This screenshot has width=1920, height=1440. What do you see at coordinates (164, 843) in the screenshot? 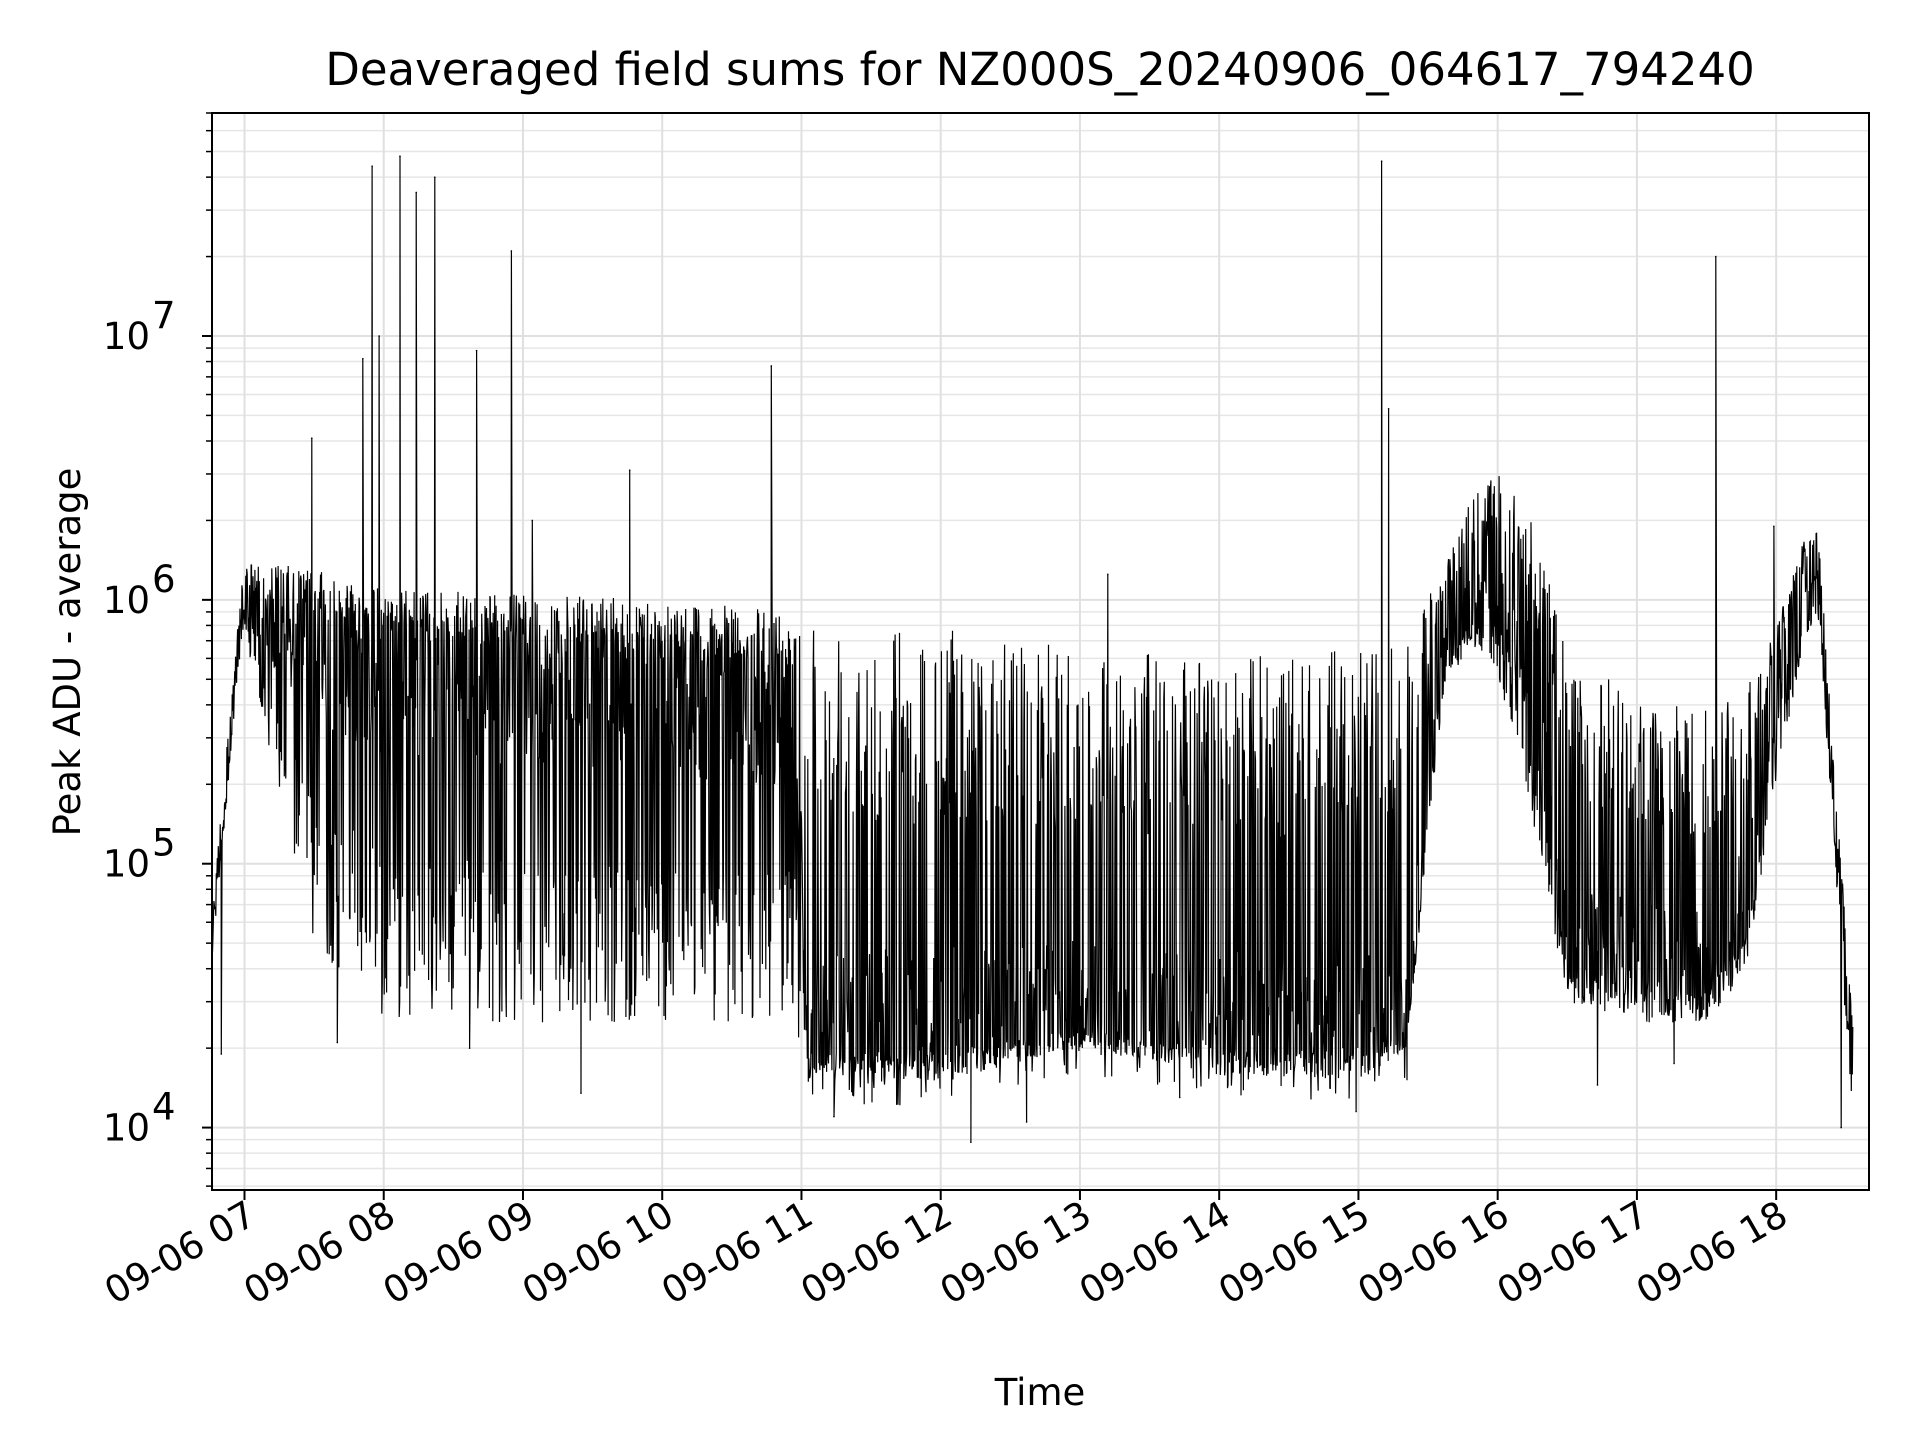
I see `y-tick-exponent: 5` at bounding box center [164, 843].